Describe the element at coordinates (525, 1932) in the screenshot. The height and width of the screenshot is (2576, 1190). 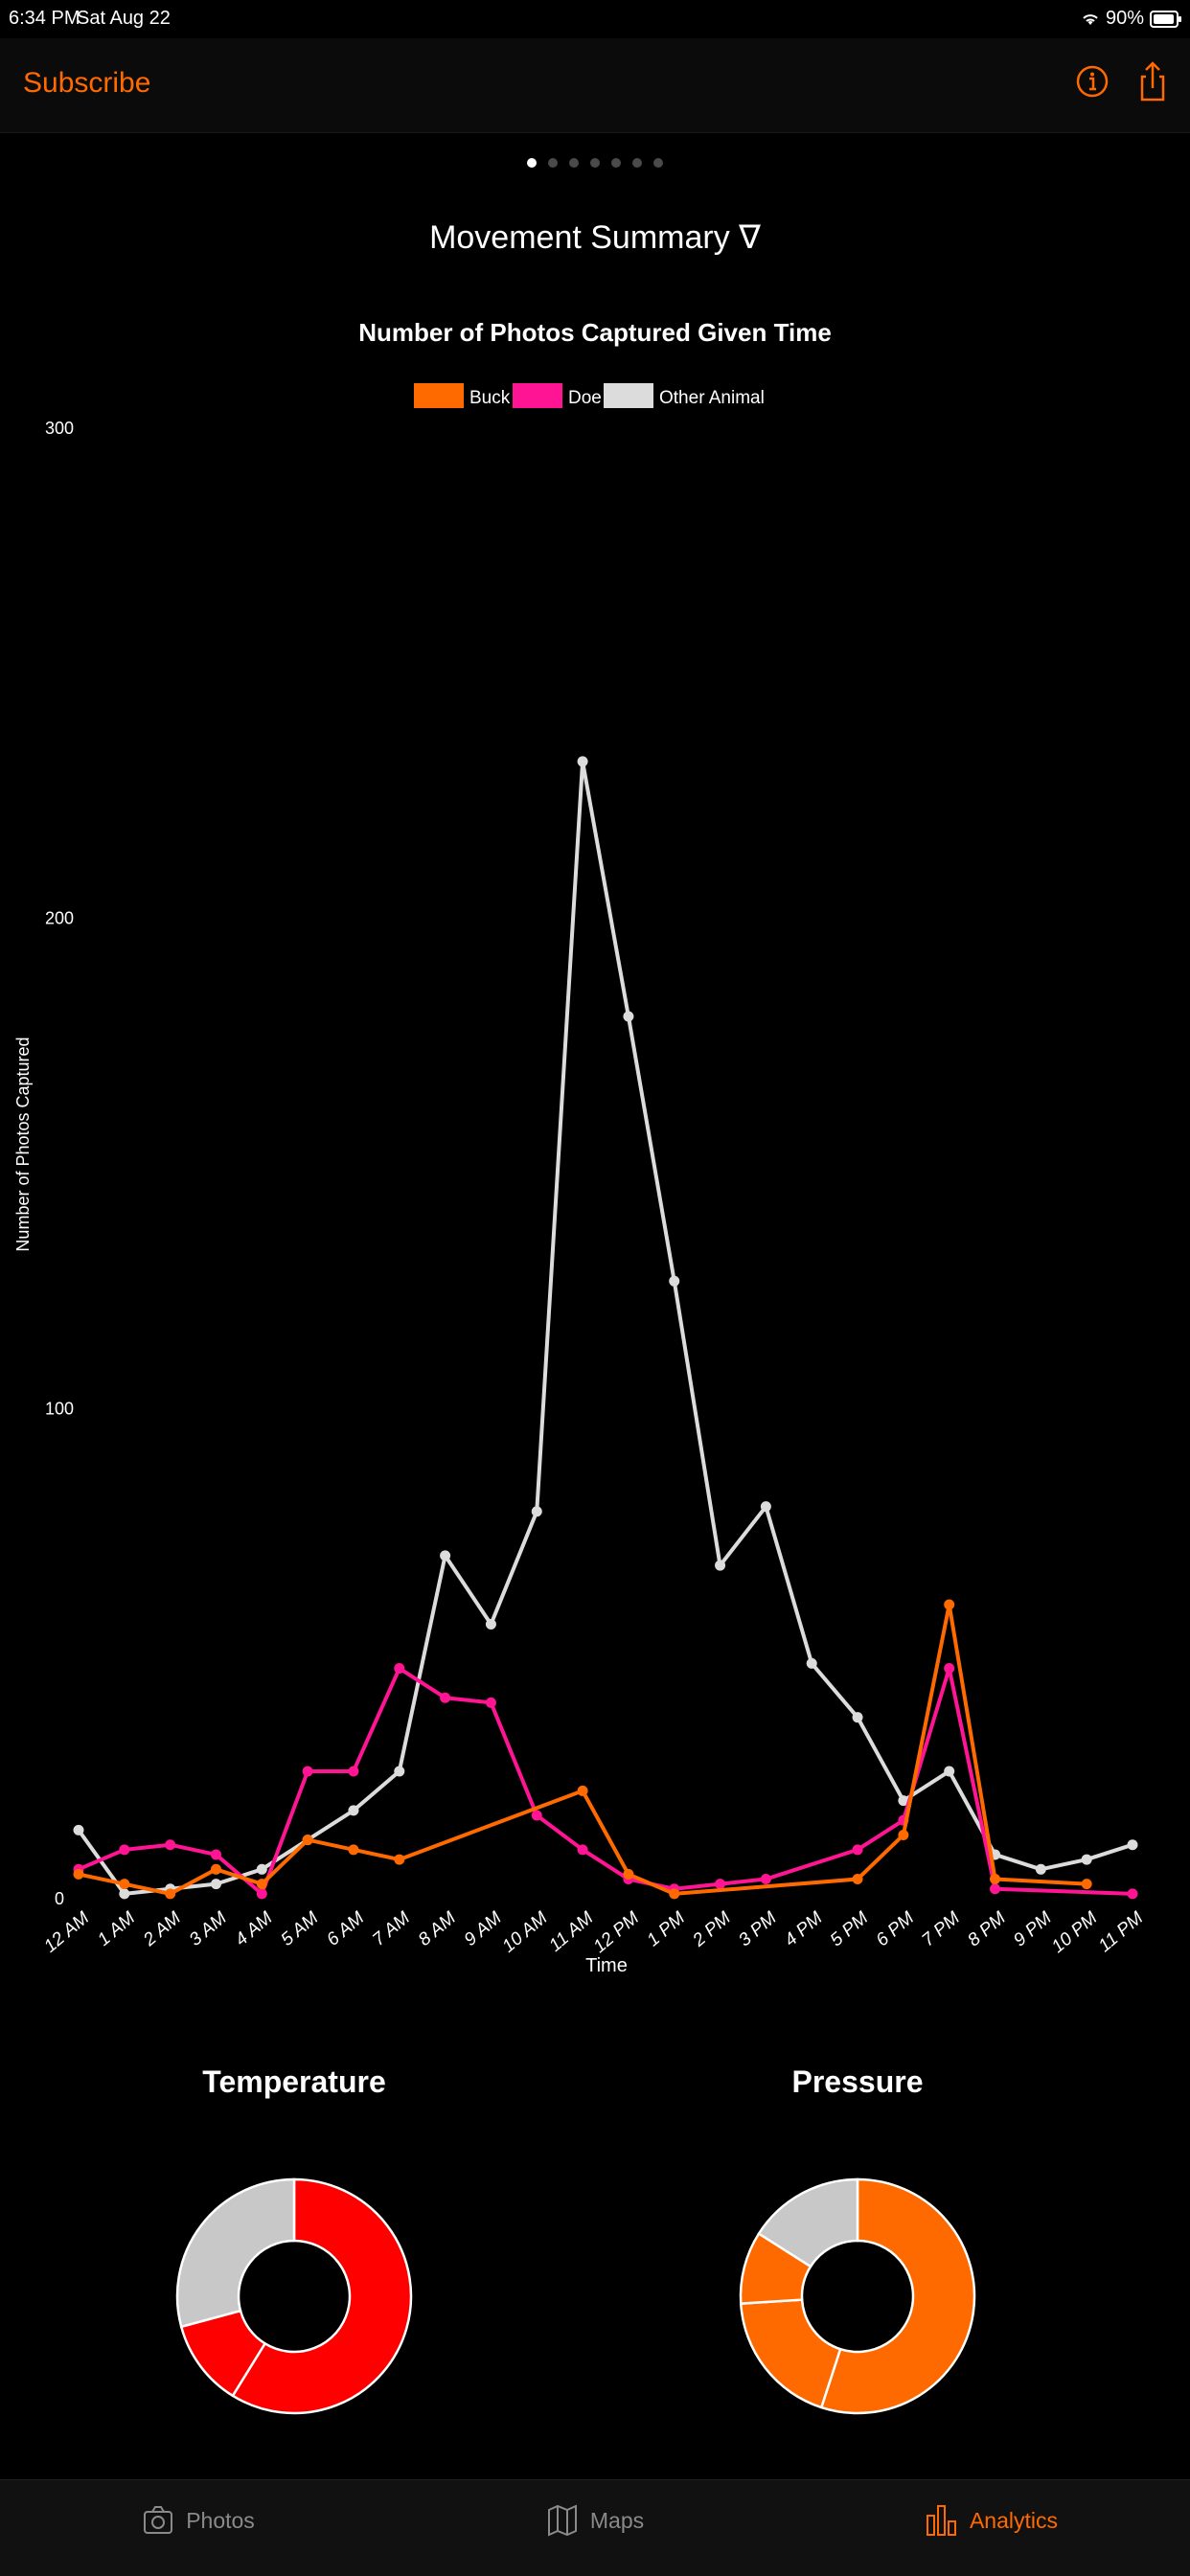
I see `x-tick-label: 10 AM` at that location.